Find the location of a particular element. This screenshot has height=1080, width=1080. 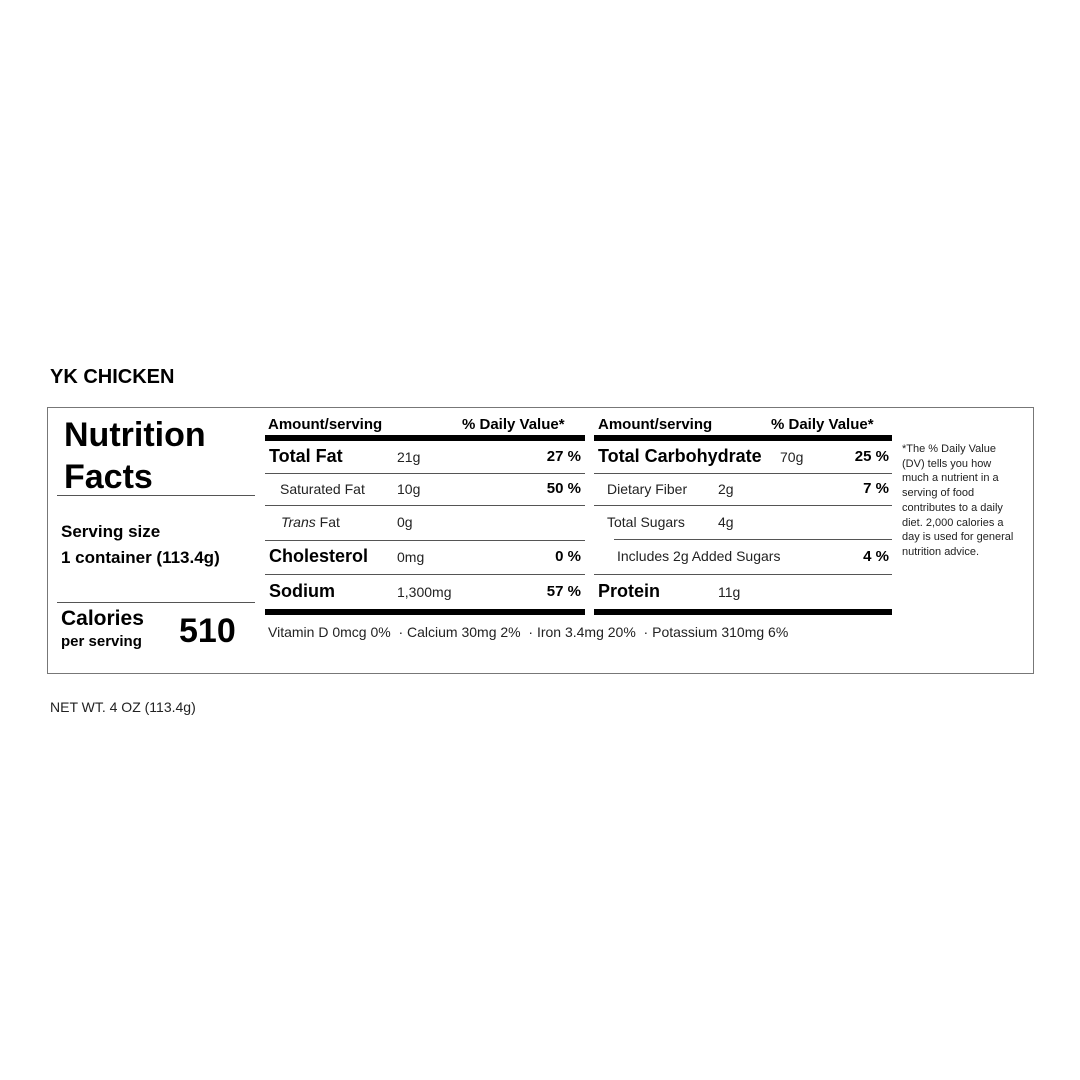

calories-value: 510 is located at coordinates (207, 631).